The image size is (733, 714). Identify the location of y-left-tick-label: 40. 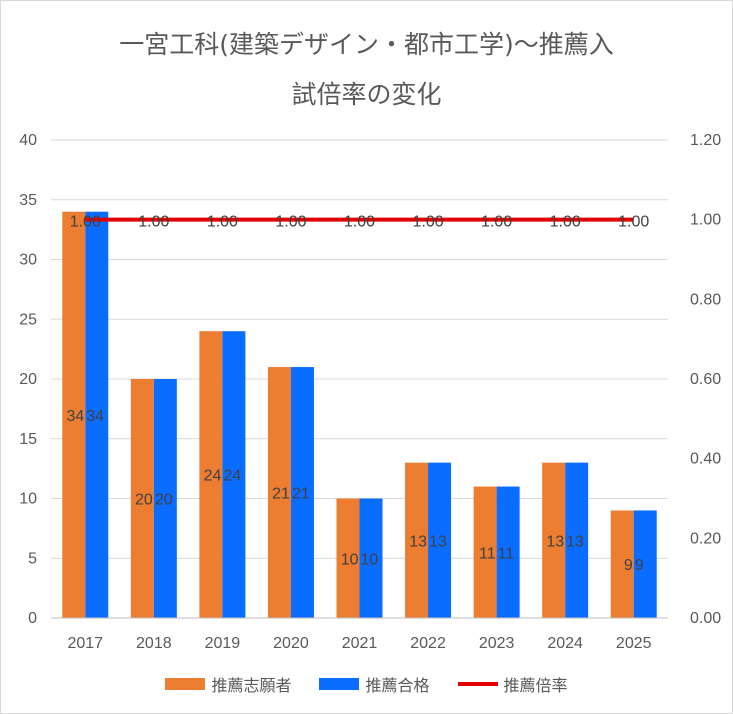
(28, 140).